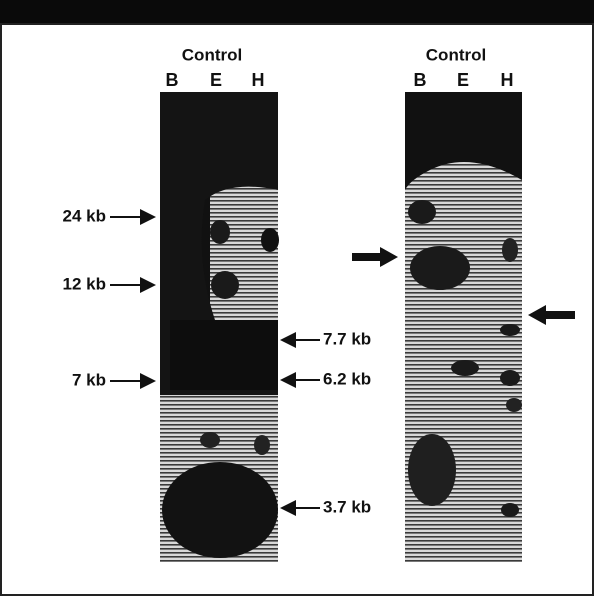  What do you see at coordinates (84, 215) in the screenshot?
I see `size-marker: 24 kb` at bounding box center [84, 215].